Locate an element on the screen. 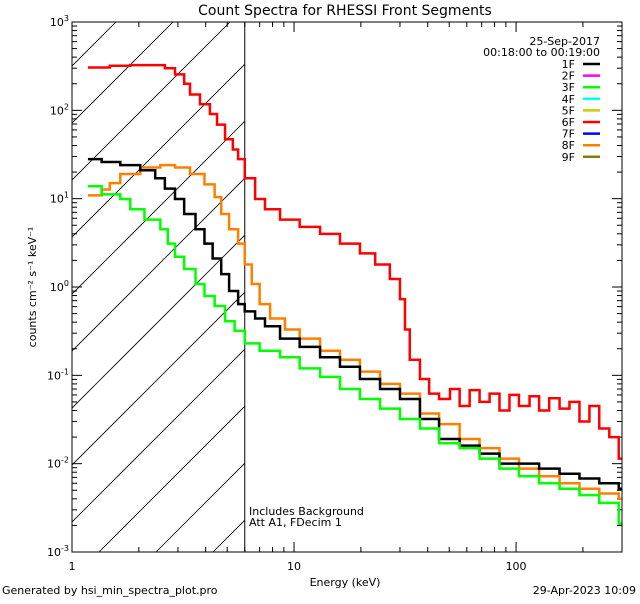 This screenshot has height=604, width=640. time-range-label: 00:18:00 to 00:19:00 is located at coordinates (541, 52).